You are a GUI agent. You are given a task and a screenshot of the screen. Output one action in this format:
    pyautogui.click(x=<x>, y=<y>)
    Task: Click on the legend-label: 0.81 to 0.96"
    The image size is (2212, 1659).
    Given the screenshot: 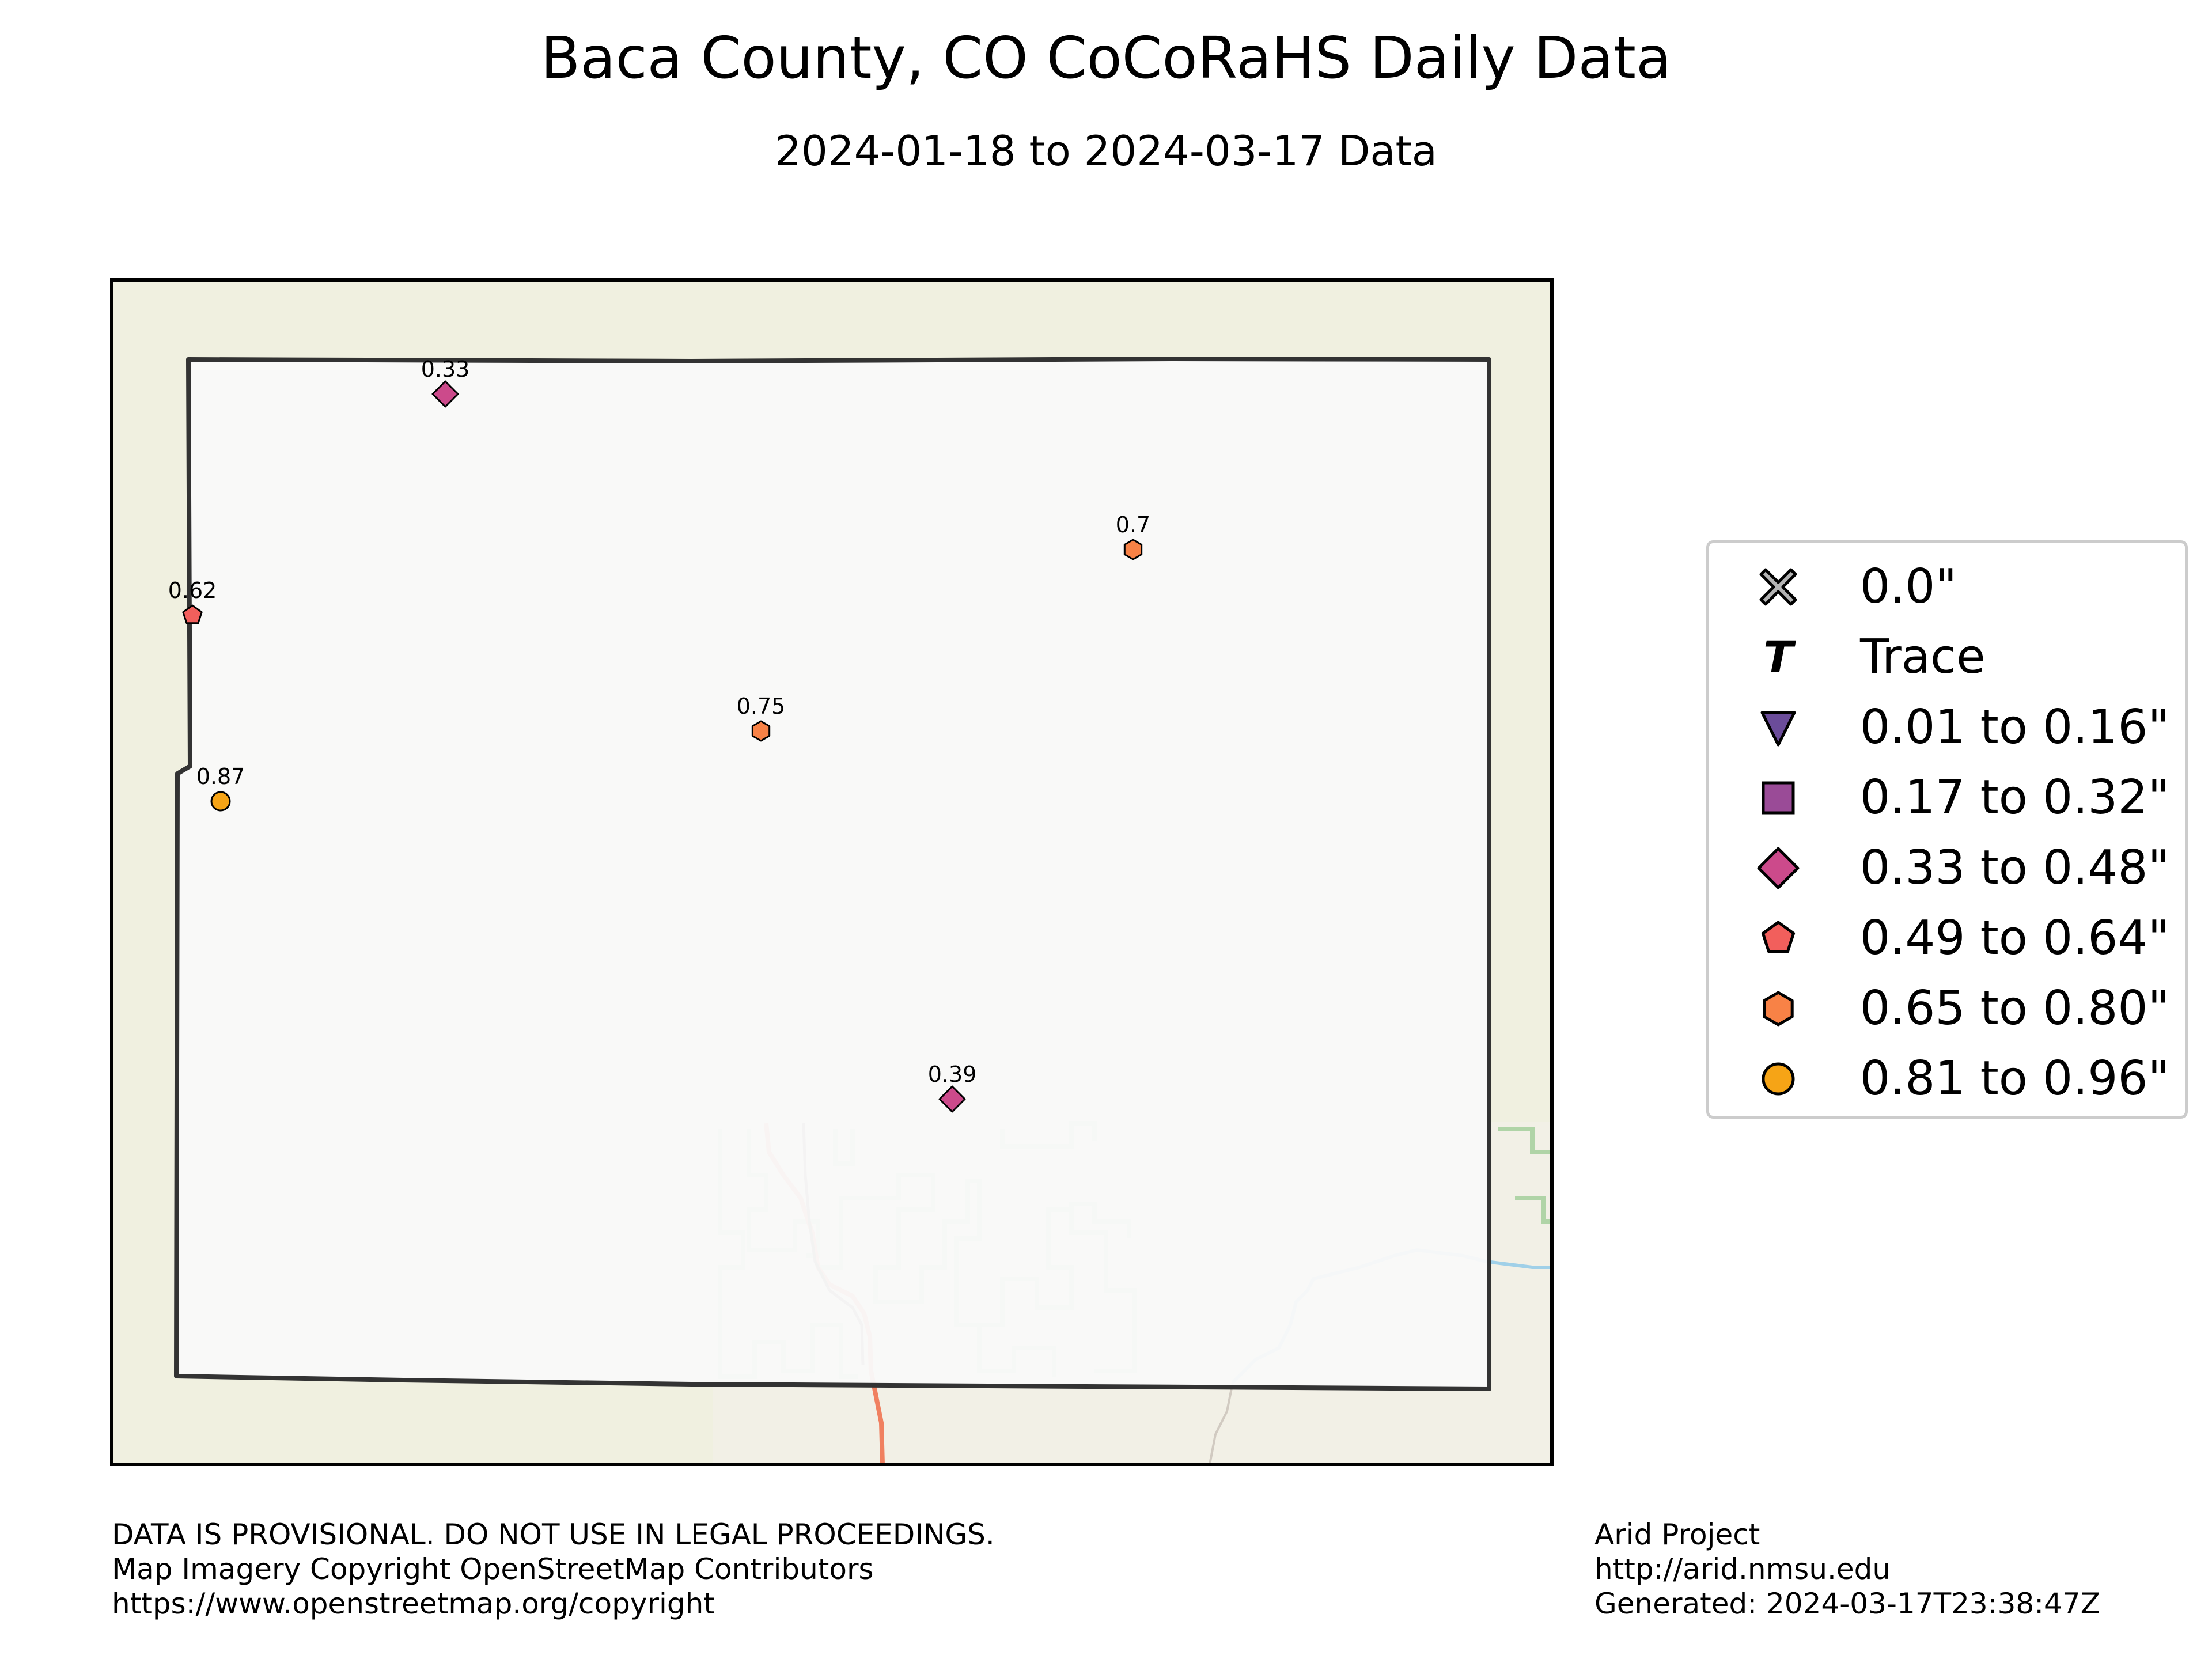 What is the action you would take?
    pyautogui.click(x=2015, y=1078)
    